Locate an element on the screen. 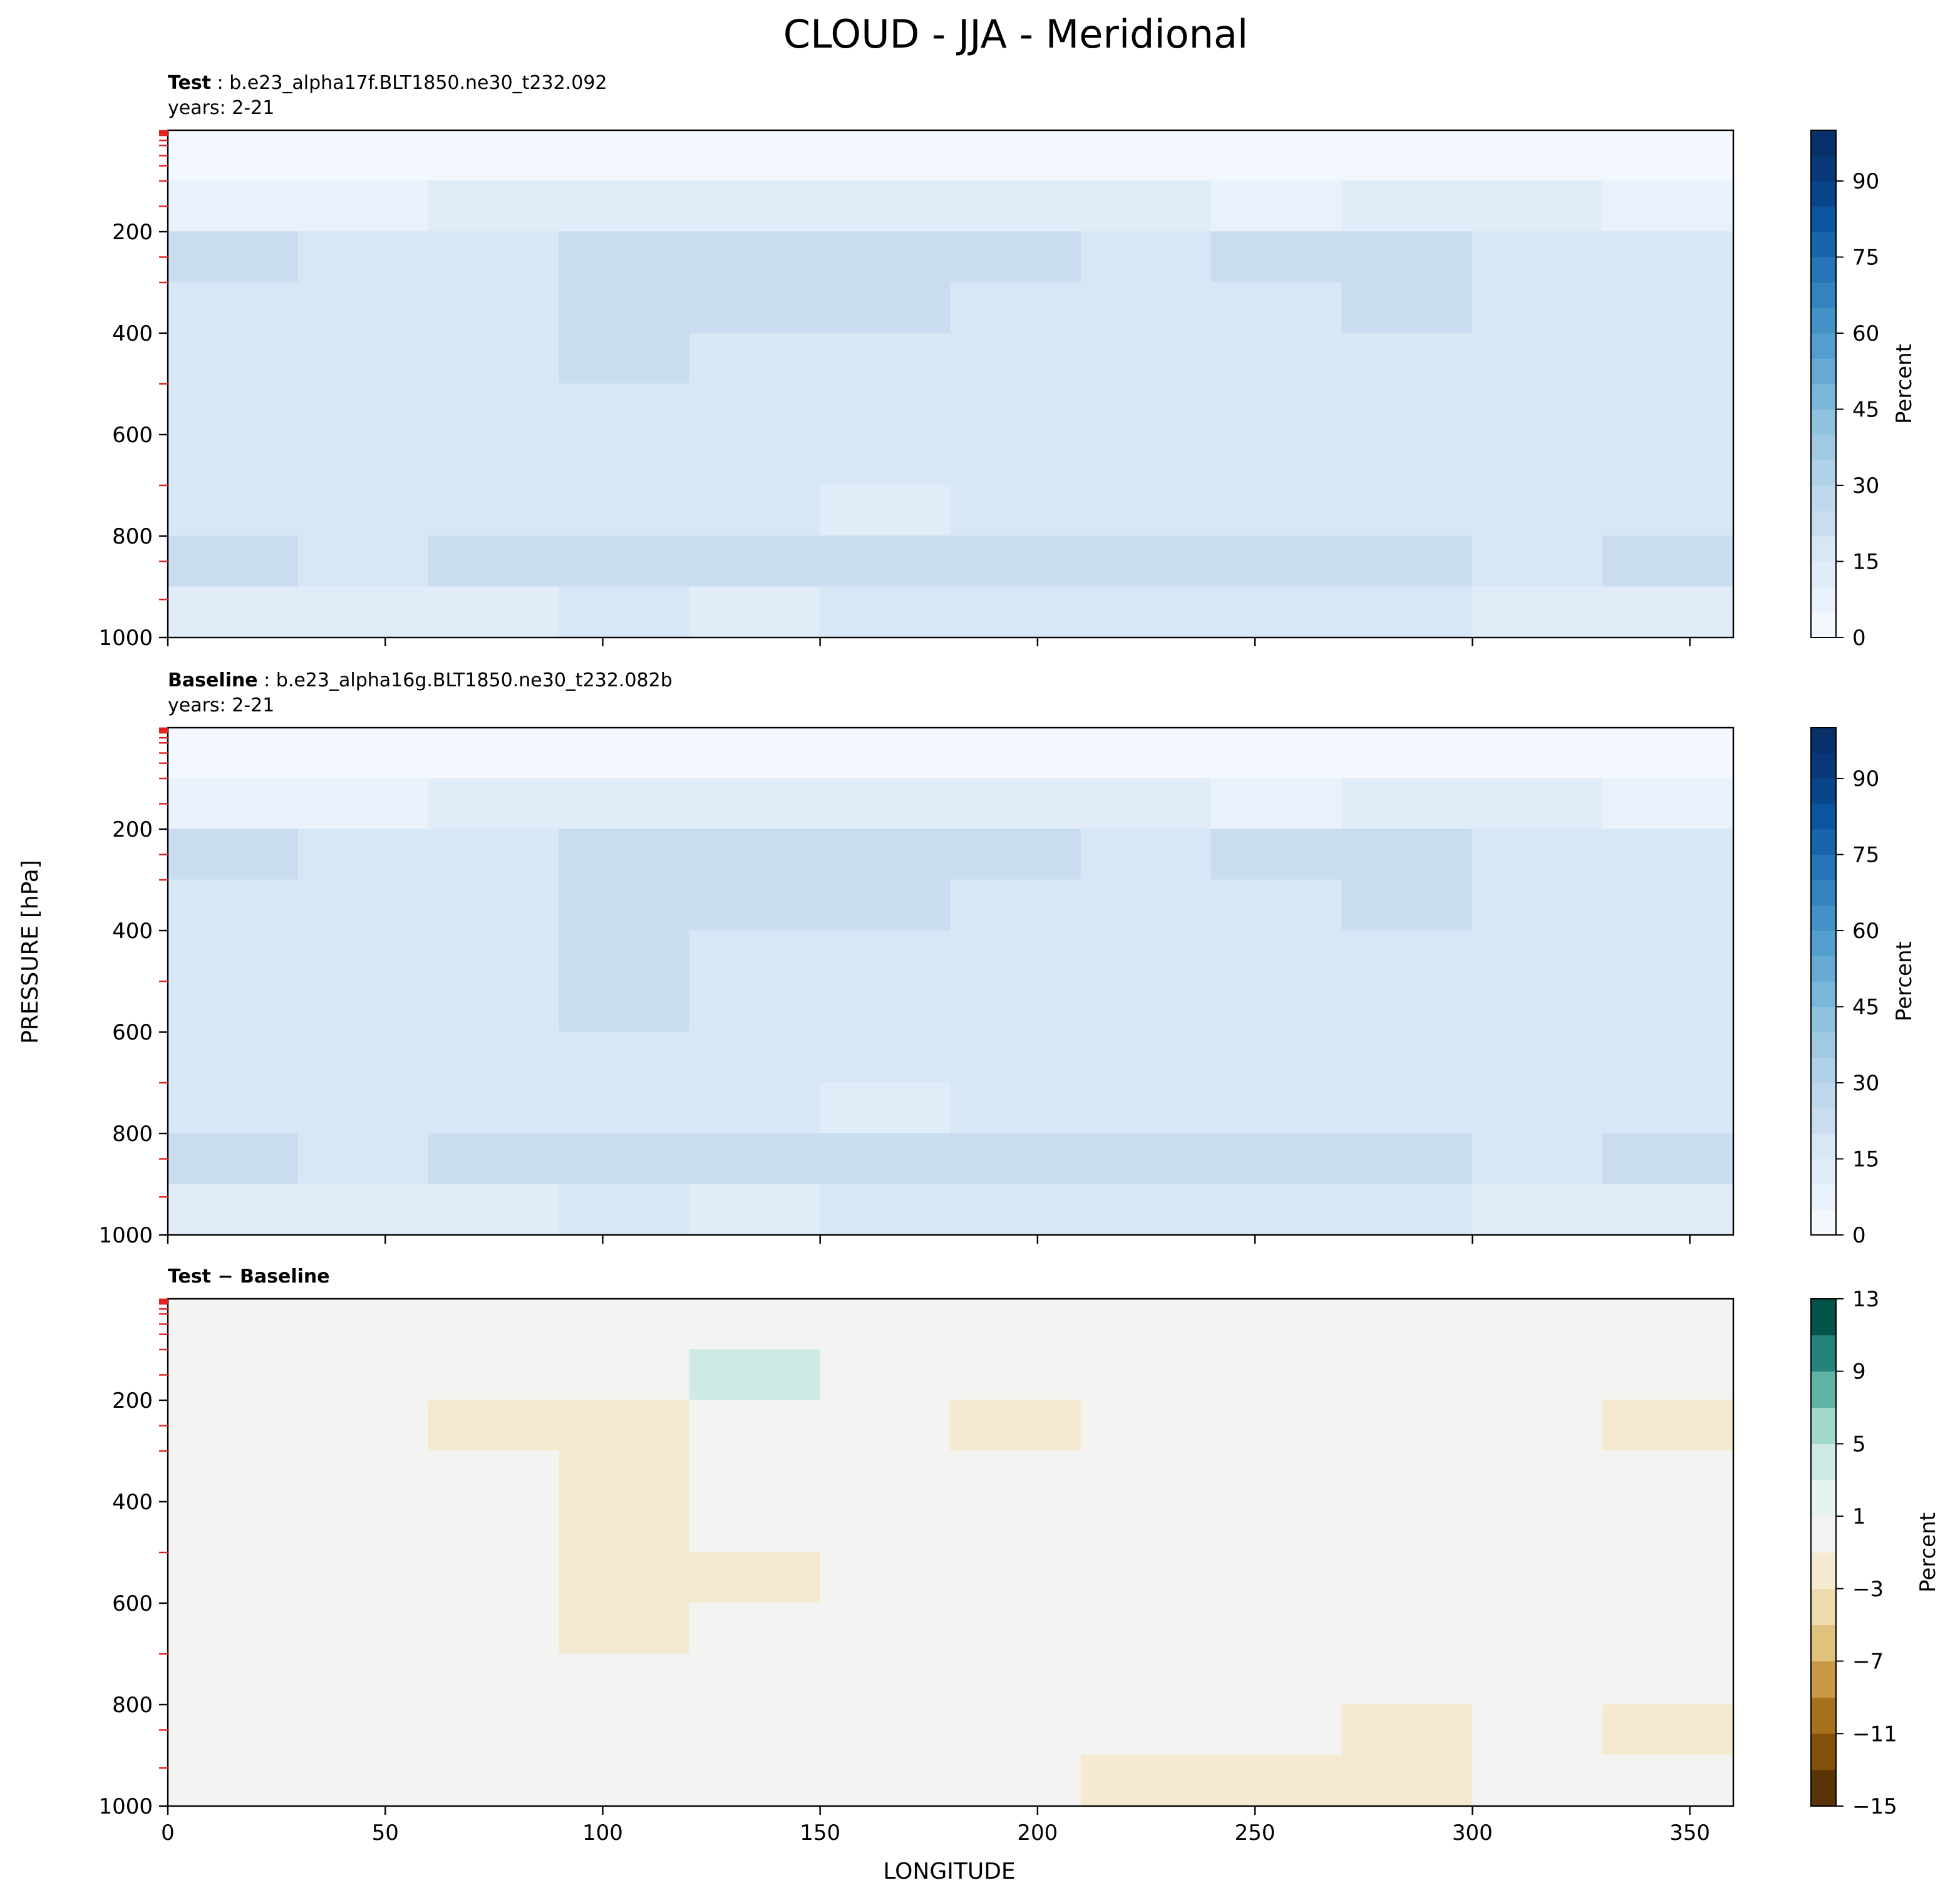  x-tick-label: 50 is located at coordinates (385, 1833).